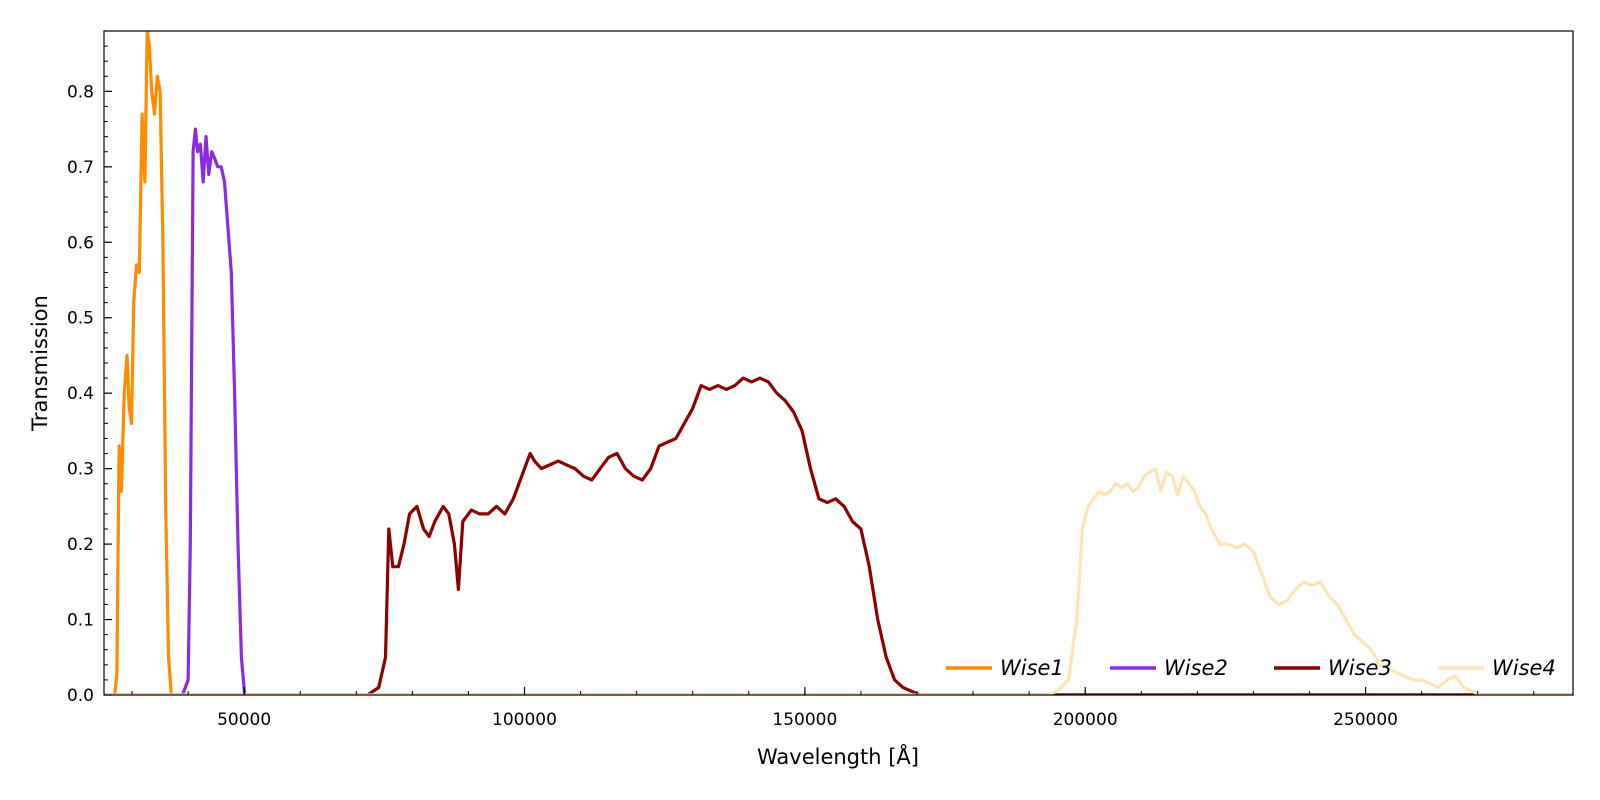 The width and height of the screenshot is (1600, 800). Describe the element at coordinates (80, 470) in the screenshot. I see `y-tick-label: 0.3` at that location.